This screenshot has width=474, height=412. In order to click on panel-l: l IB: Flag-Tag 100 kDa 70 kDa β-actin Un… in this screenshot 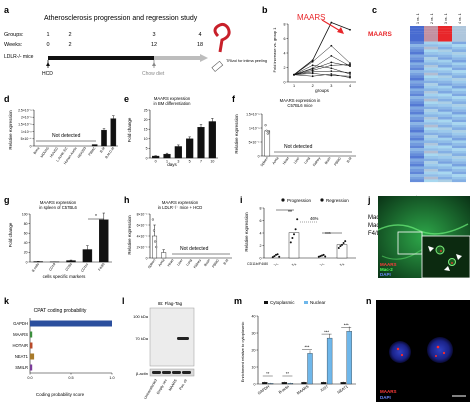, I will do `click(158, 348)`.